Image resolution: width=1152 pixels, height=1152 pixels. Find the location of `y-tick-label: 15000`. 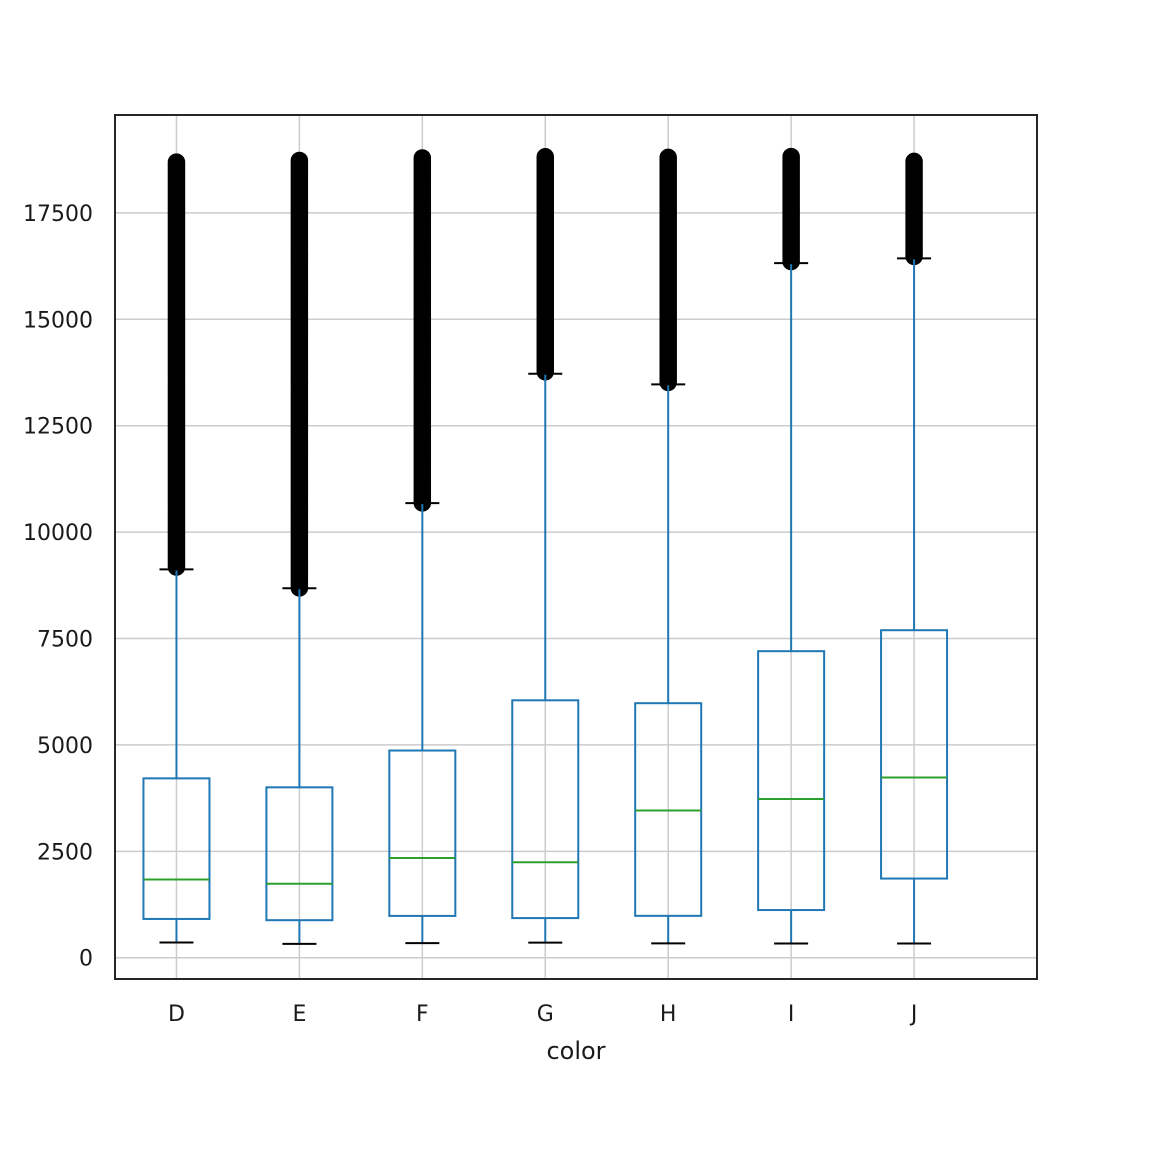

y-tick-label: 15000 is located at coordinates (58, 320).